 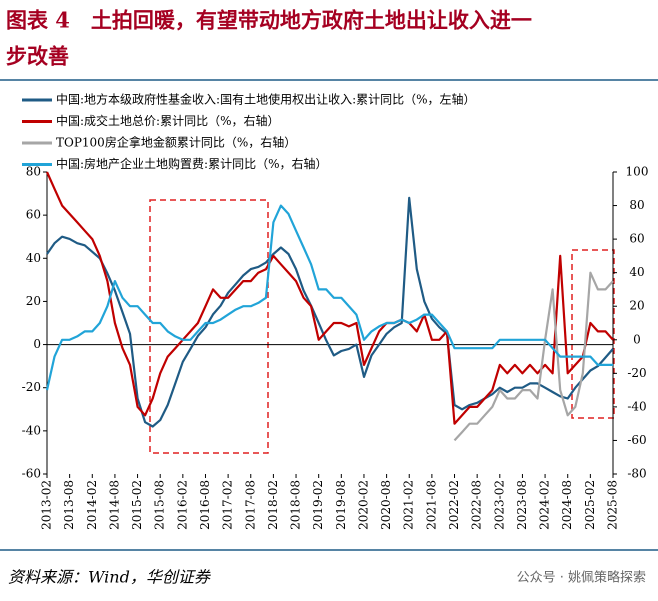 I want to click on y2-tick-label: 100, so click(x=637, y=172).